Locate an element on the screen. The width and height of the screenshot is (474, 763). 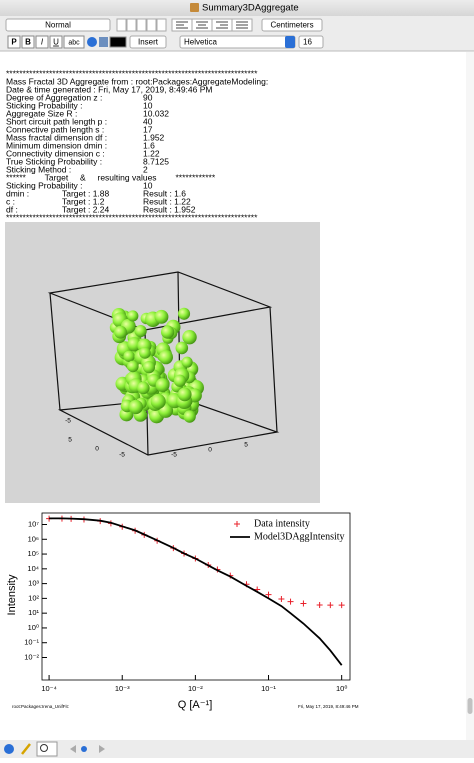
param-label: Mass fractal dimension df : is located at coordinates (56, 137).